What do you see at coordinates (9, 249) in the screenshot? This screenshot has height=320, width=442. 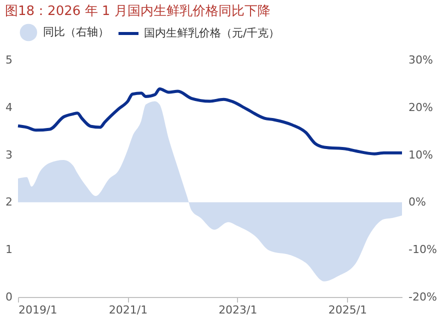 I see `y-tick-label: 1` at bounding box center [9, 249].